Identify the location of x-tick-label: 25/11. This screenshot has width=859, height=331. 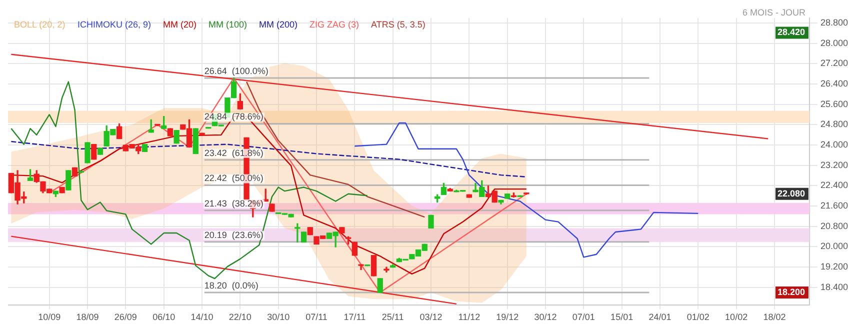
(393, 317).